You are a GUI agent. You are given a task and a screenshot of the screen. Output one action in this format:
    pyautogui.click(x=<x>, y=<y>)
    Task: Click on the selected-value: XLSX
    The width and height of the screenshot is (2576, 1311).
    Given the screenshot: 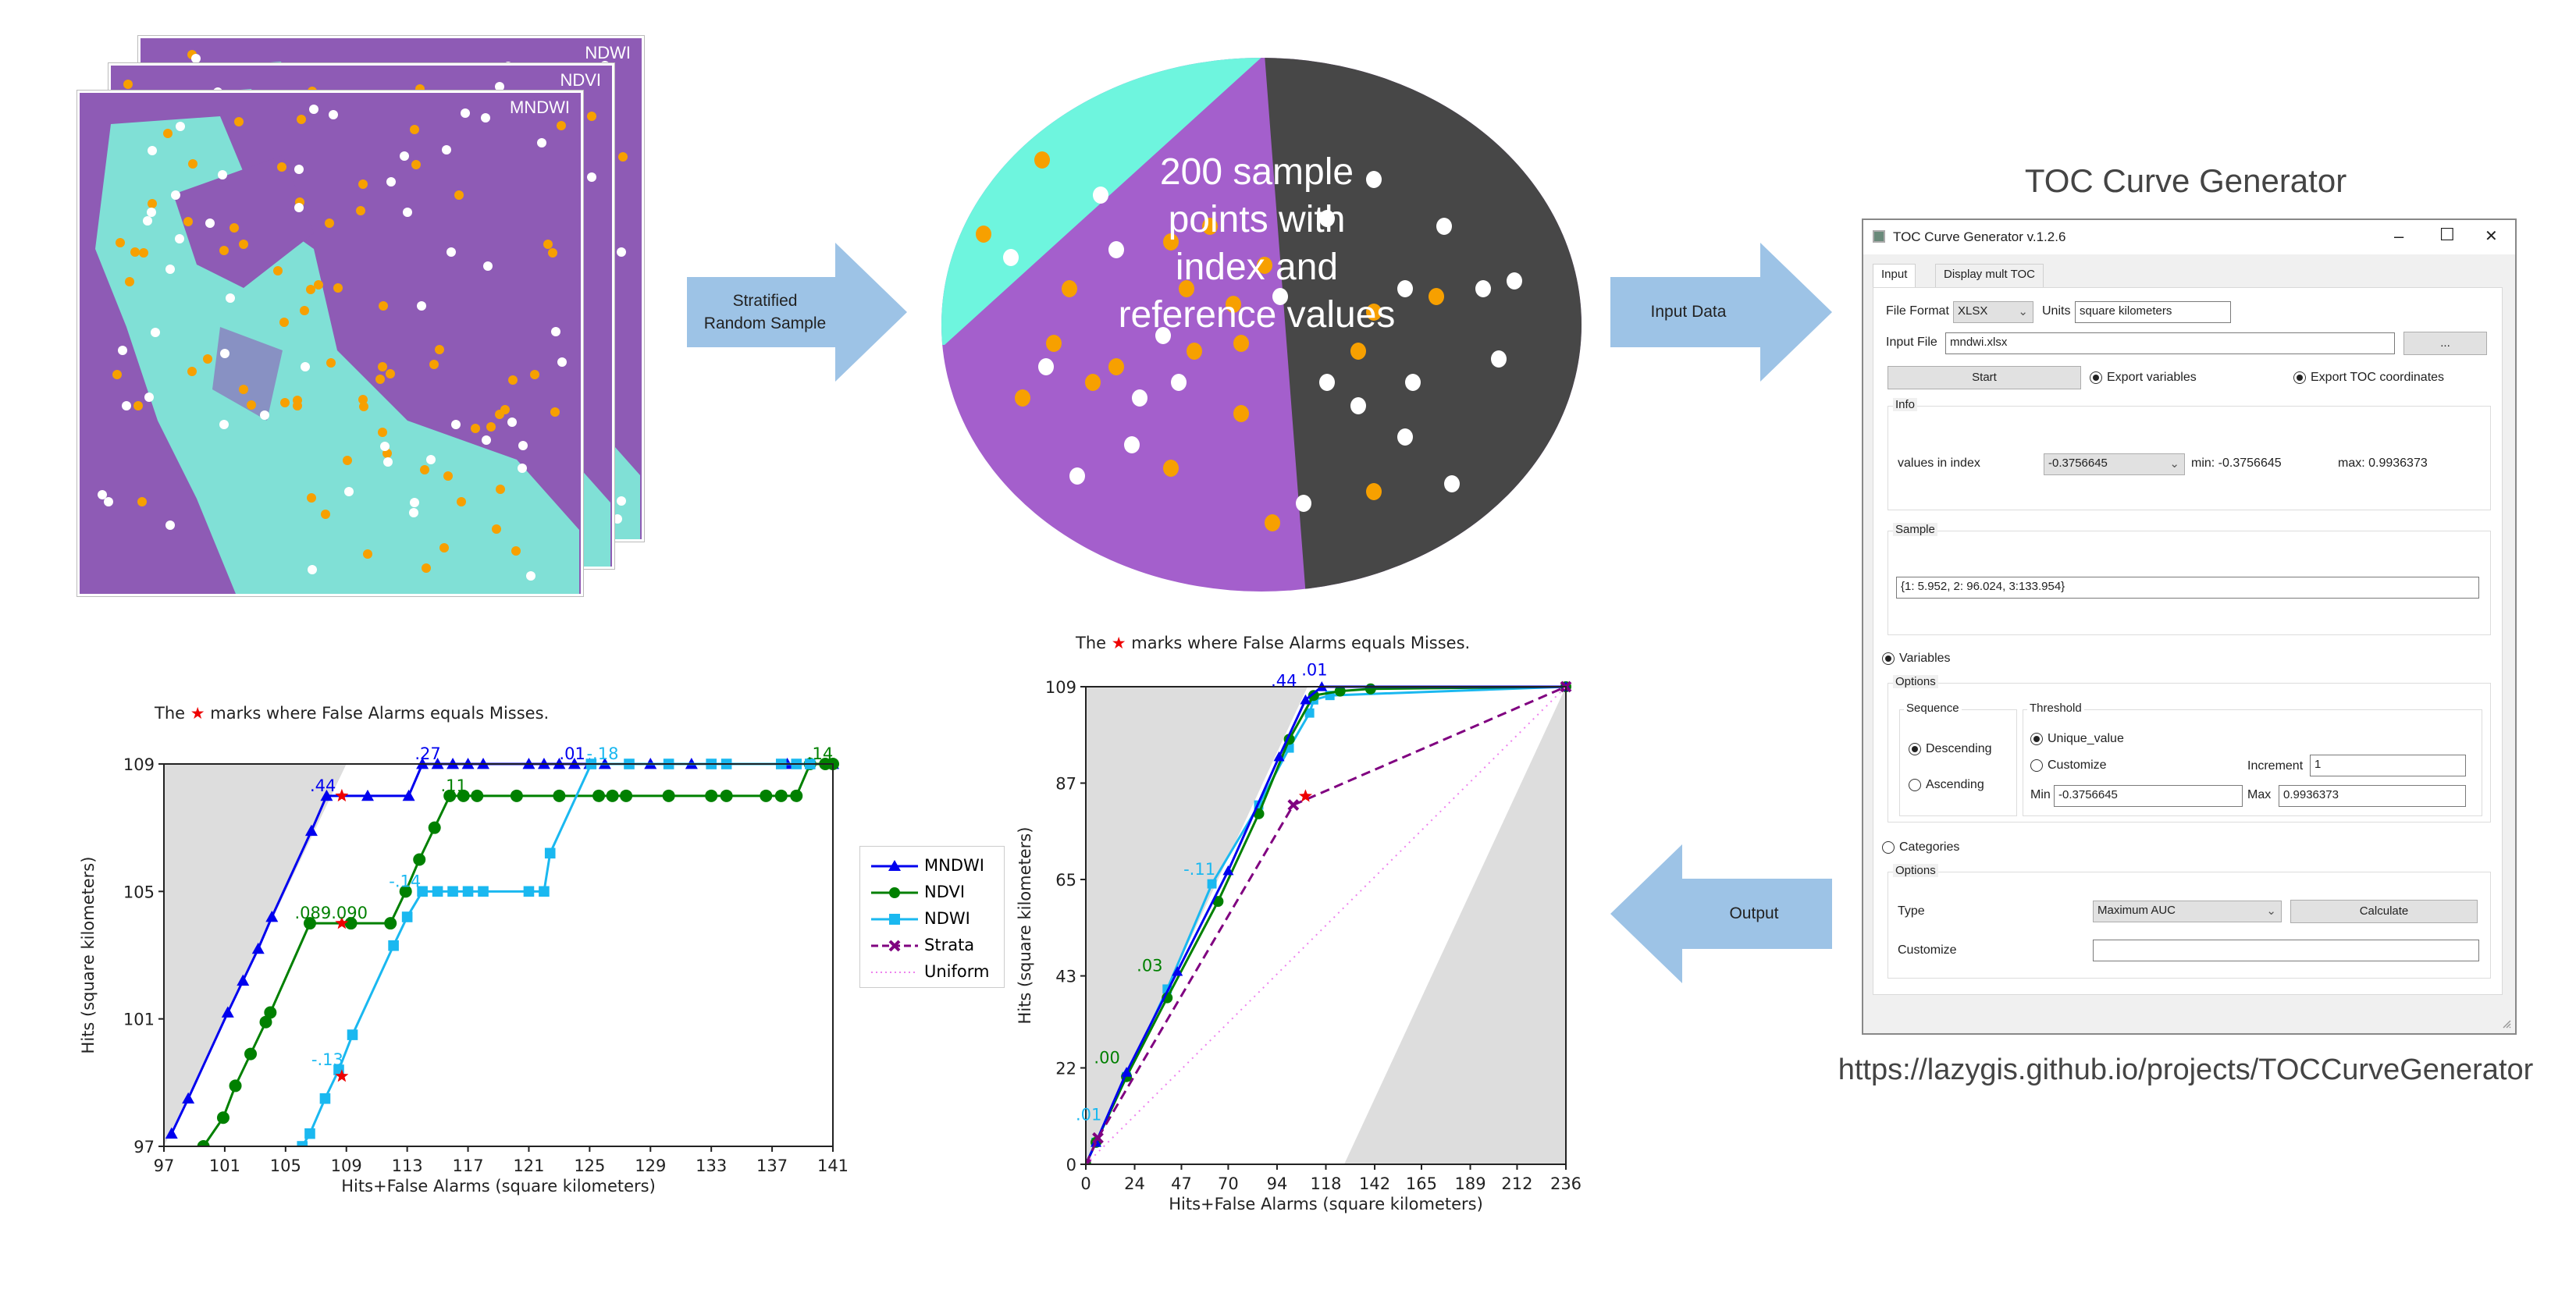 What is the action you would take?
    pyautogui.click(x=1973, y=311)
    